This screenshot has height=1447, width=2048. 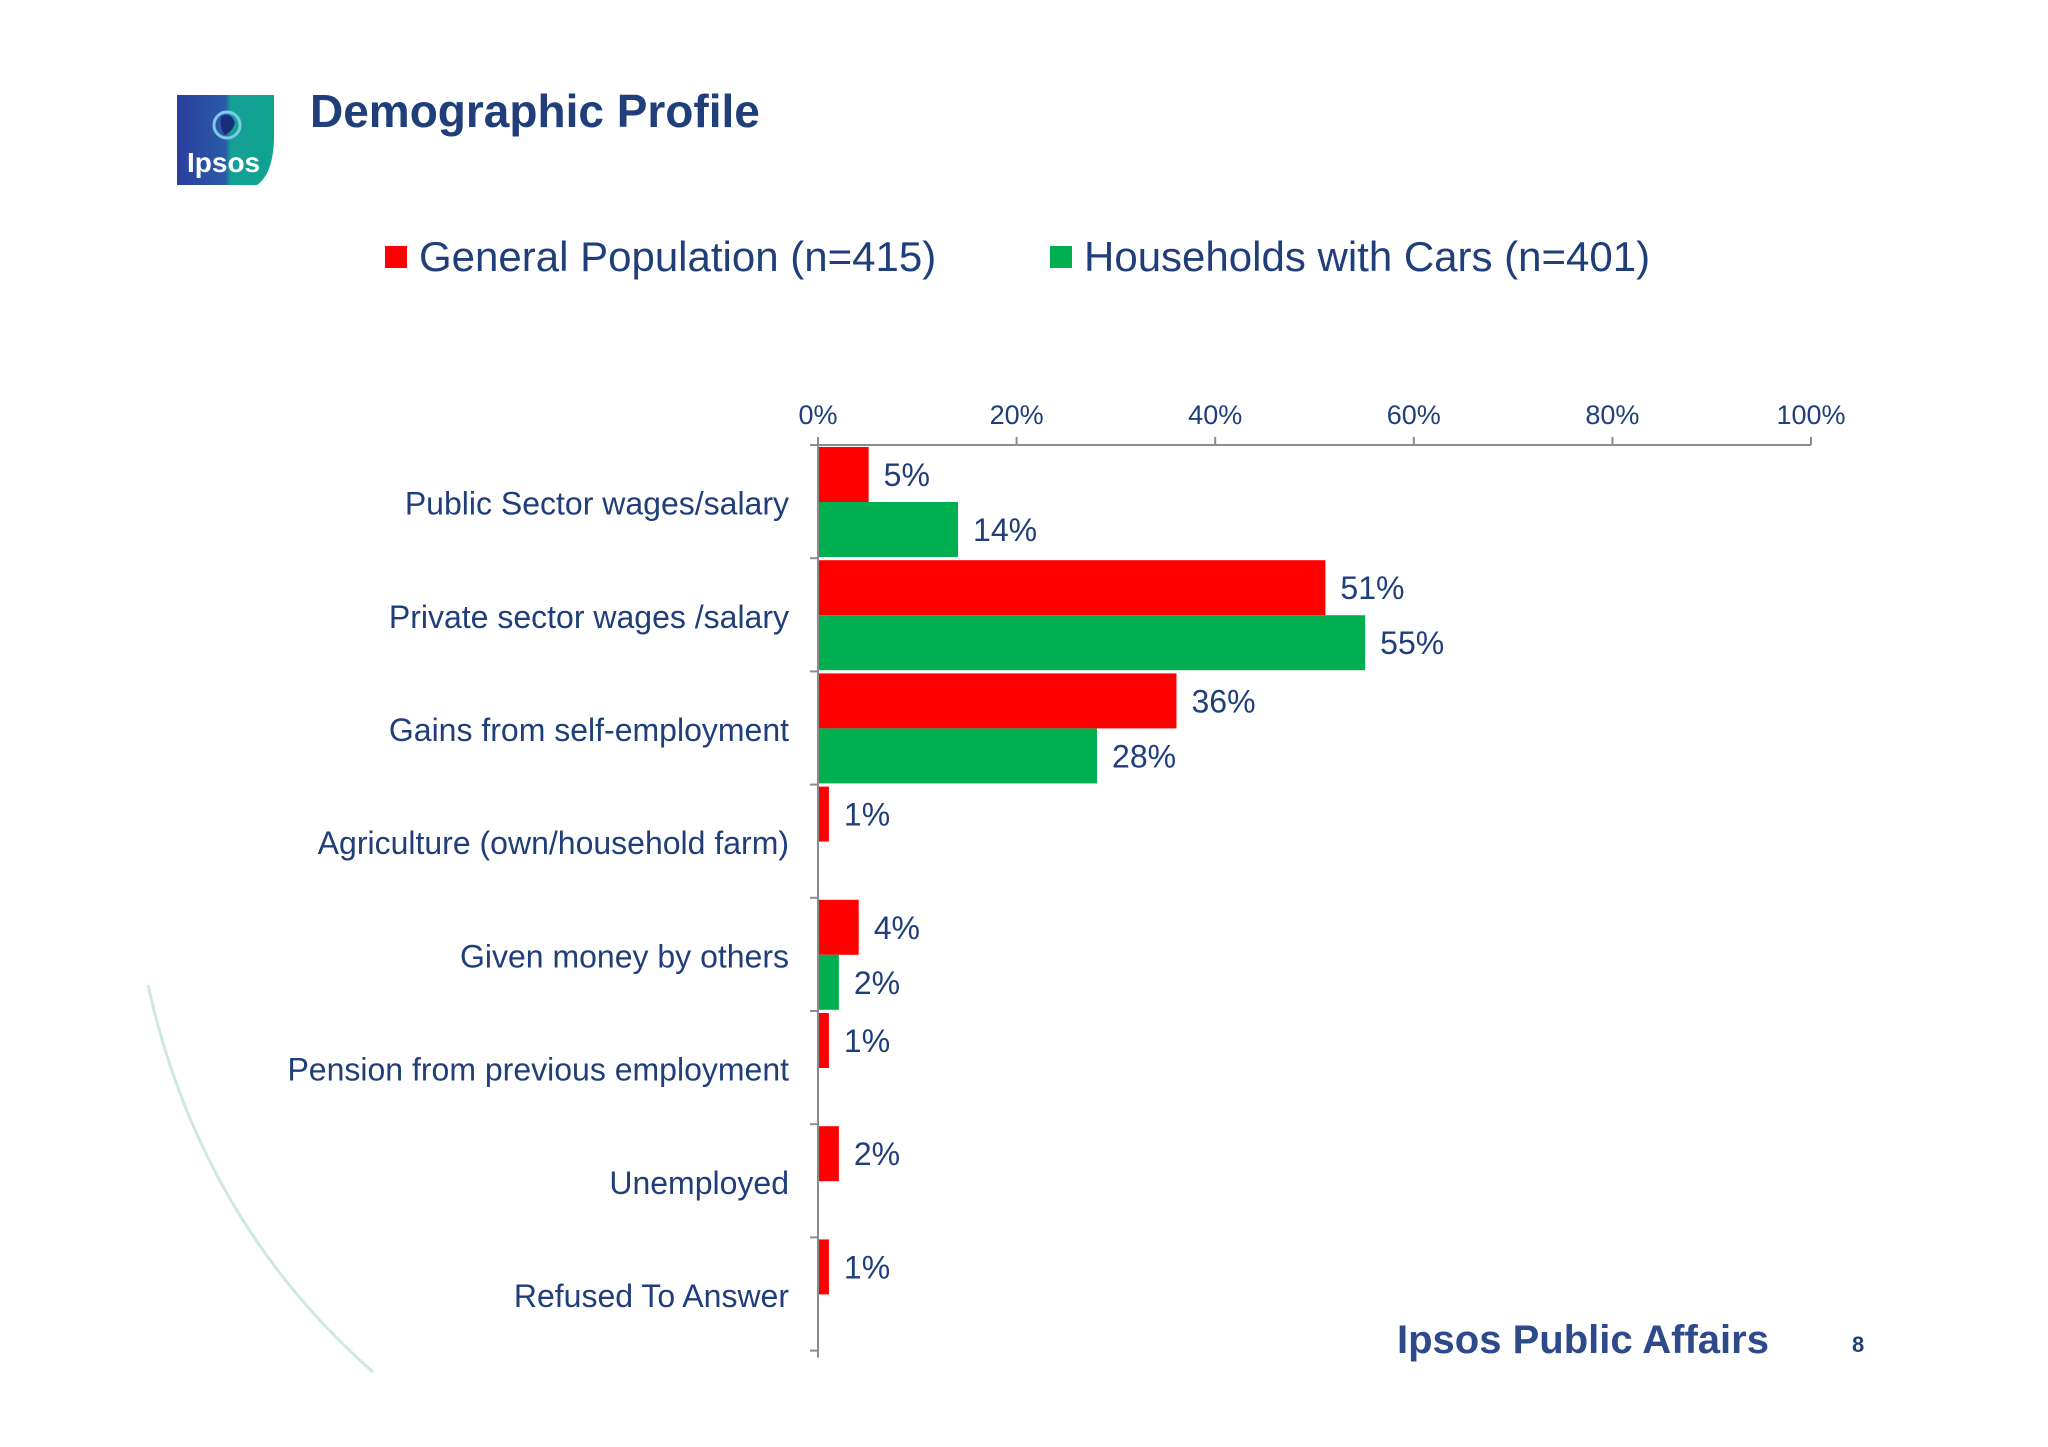 What do you see at coordinates (260, 1179) in the screenshot?
I see `decorative-arc` at bounding box center [260, 1179].